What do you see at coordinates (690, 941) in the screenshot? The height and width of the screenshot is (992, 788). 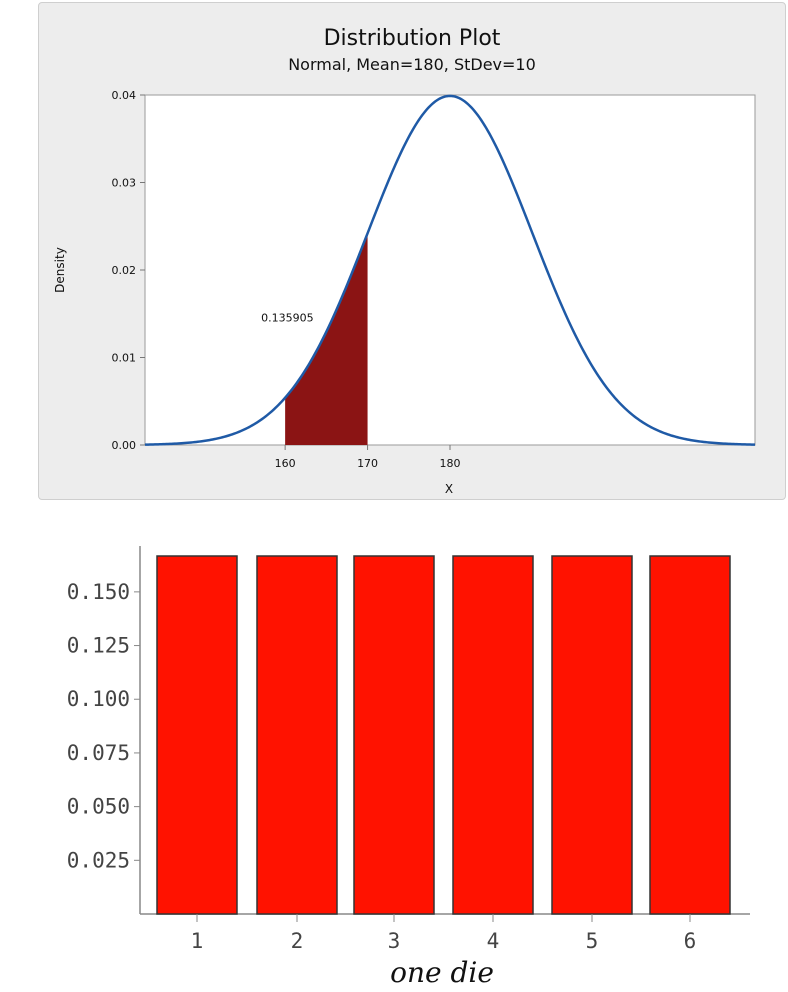 I see `x-tick-label: 6` at bounding box center [690, 941].